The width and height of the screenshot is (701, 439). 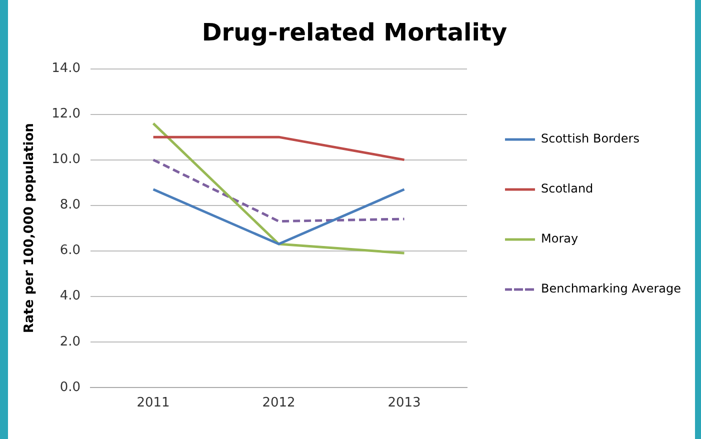 I want to click on y-tick-label: 2.0, so click(x=70, y=342).